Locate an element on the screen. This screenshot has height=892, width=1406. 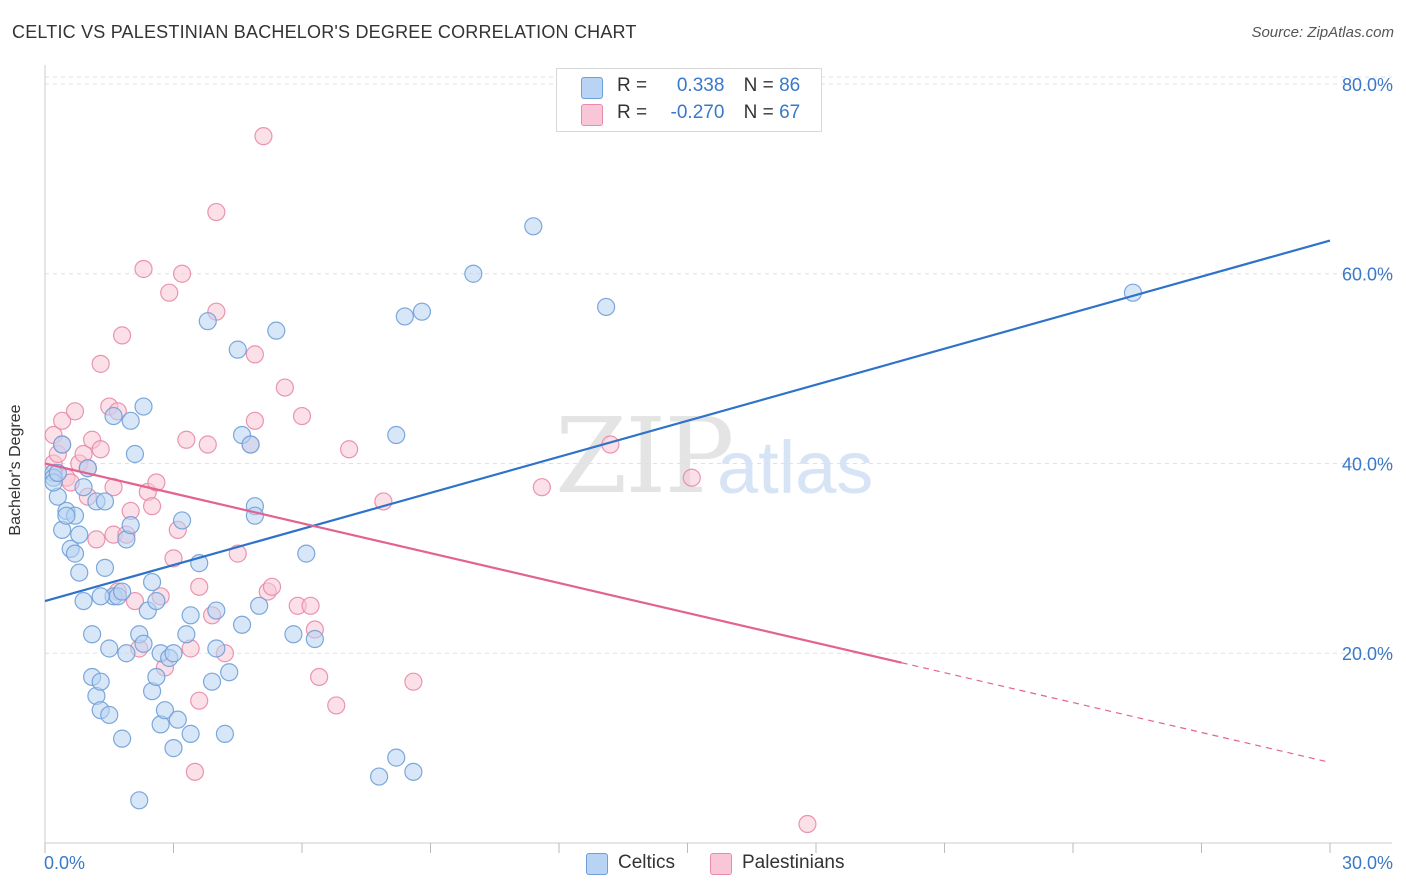
y-tick-label: 20.0% is located at coordinates (1367, 654).